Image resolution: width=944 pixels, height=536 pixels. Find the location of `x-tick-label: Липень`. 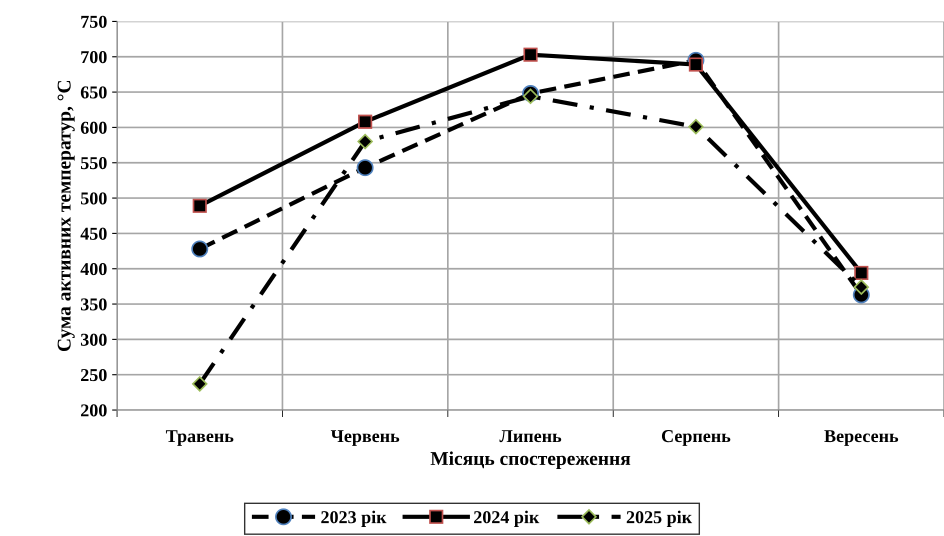

x-tick-label: Липень is located at coordinates (530, 436).